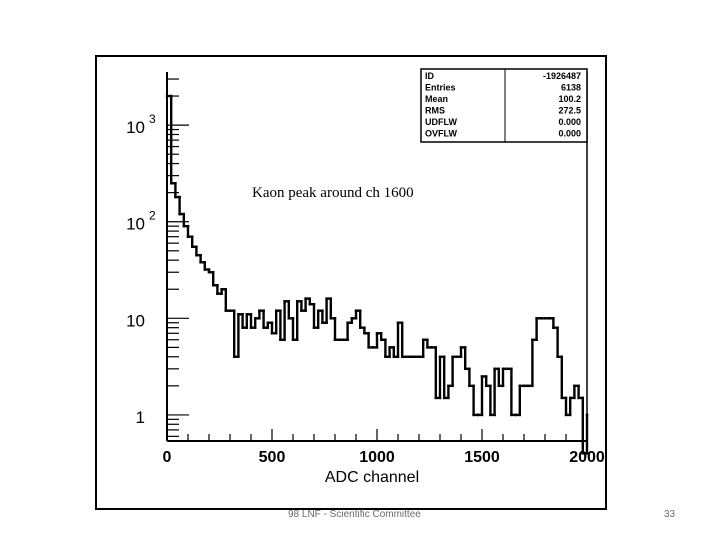  What do you see at coordinates (140, 417) in the screenshot?
I see `y-tick-label: 1` at bounding box center [140, 417].